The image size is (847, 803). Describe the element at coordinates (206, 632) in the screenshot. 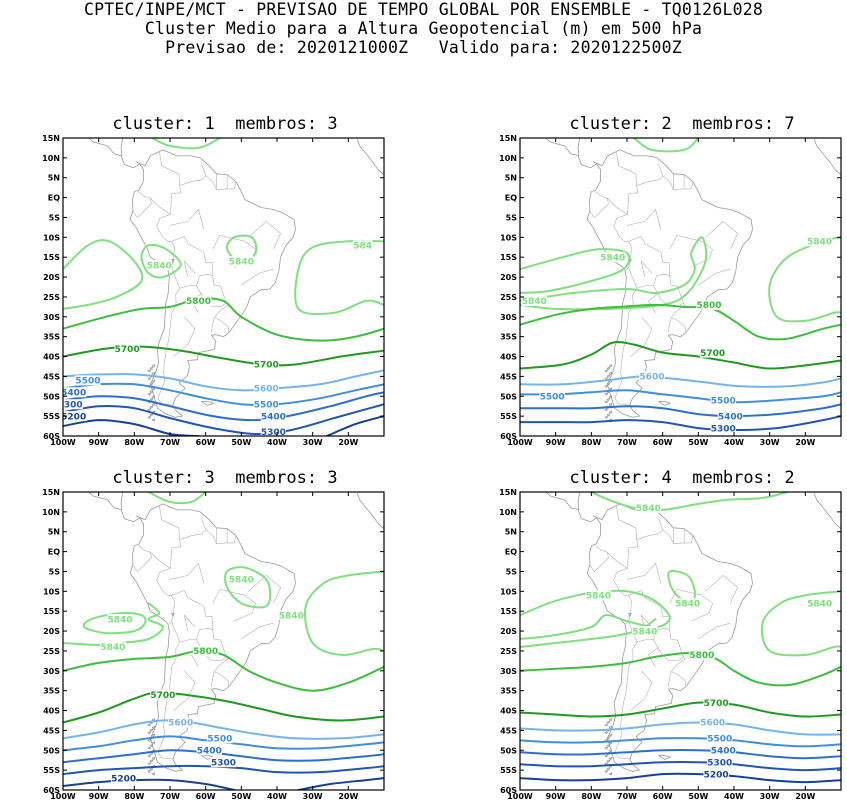

I see `country-borders` at that location.